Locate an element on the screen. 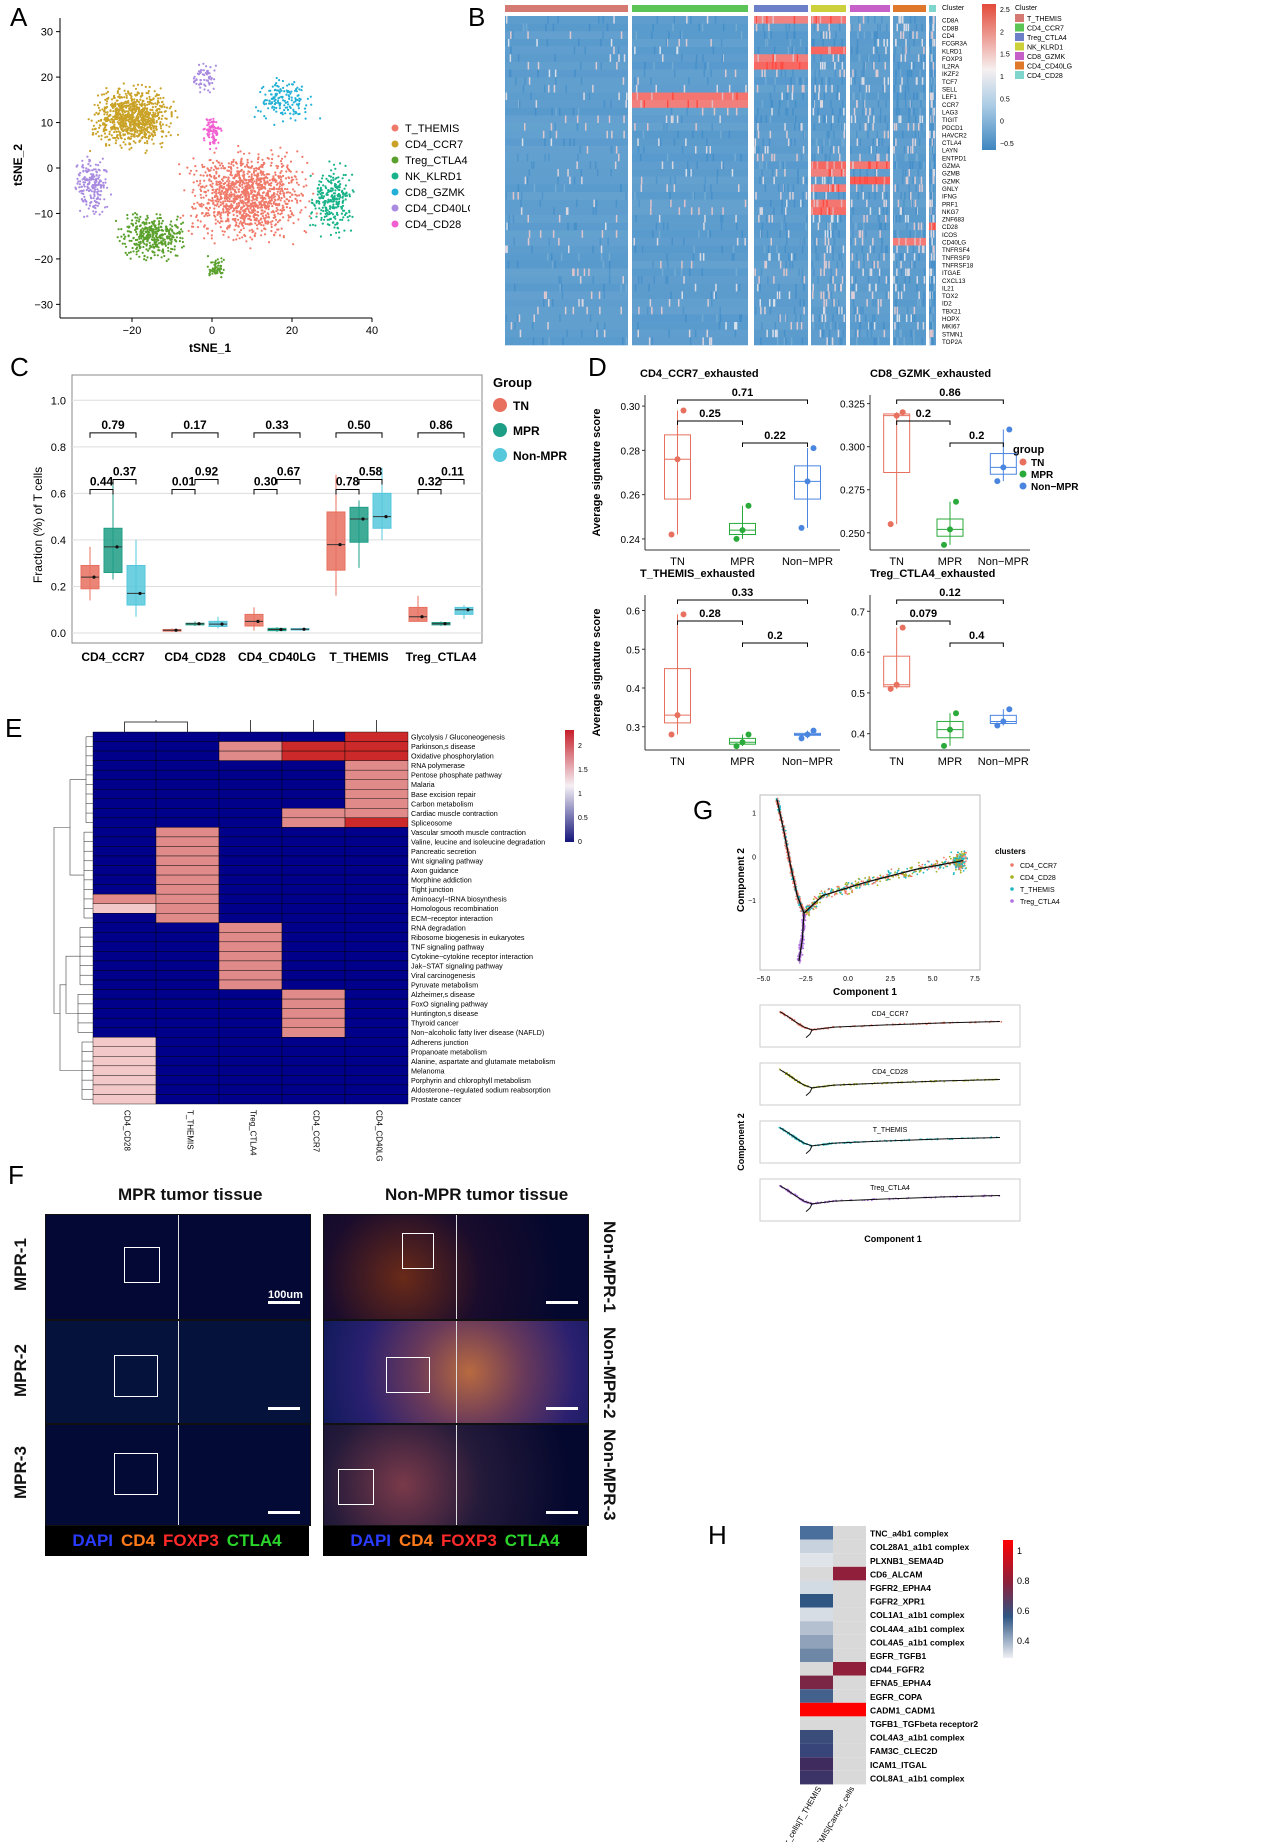  tsne-legend-label: CD4_CD28 is located at coordinates (433, 225).